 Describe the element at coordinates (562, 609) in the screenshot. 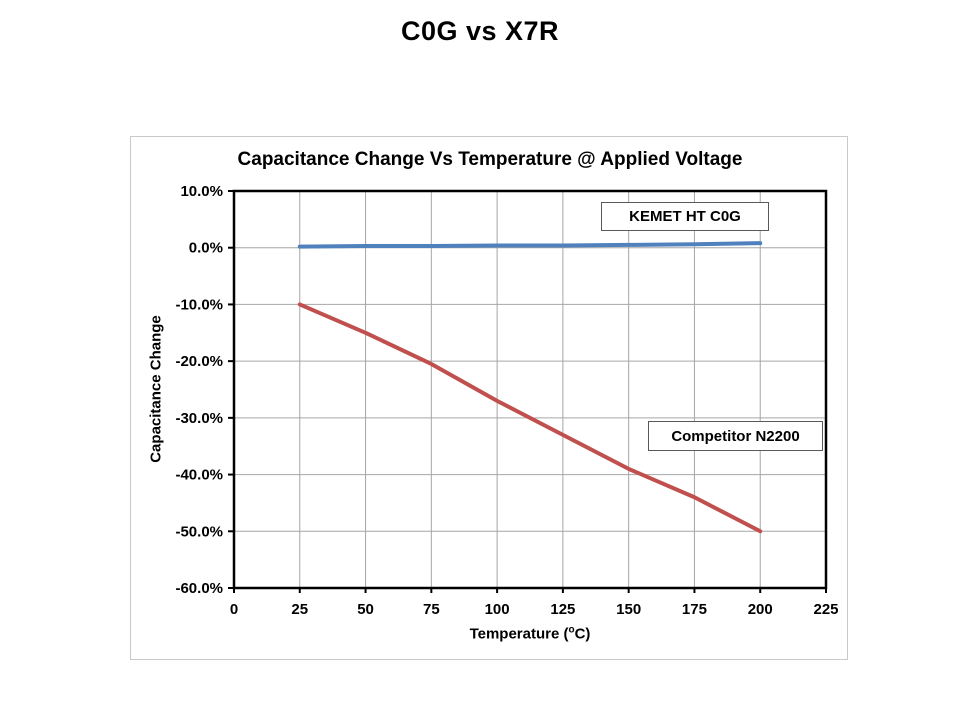

I see `x-tick-label: 125` at that location.